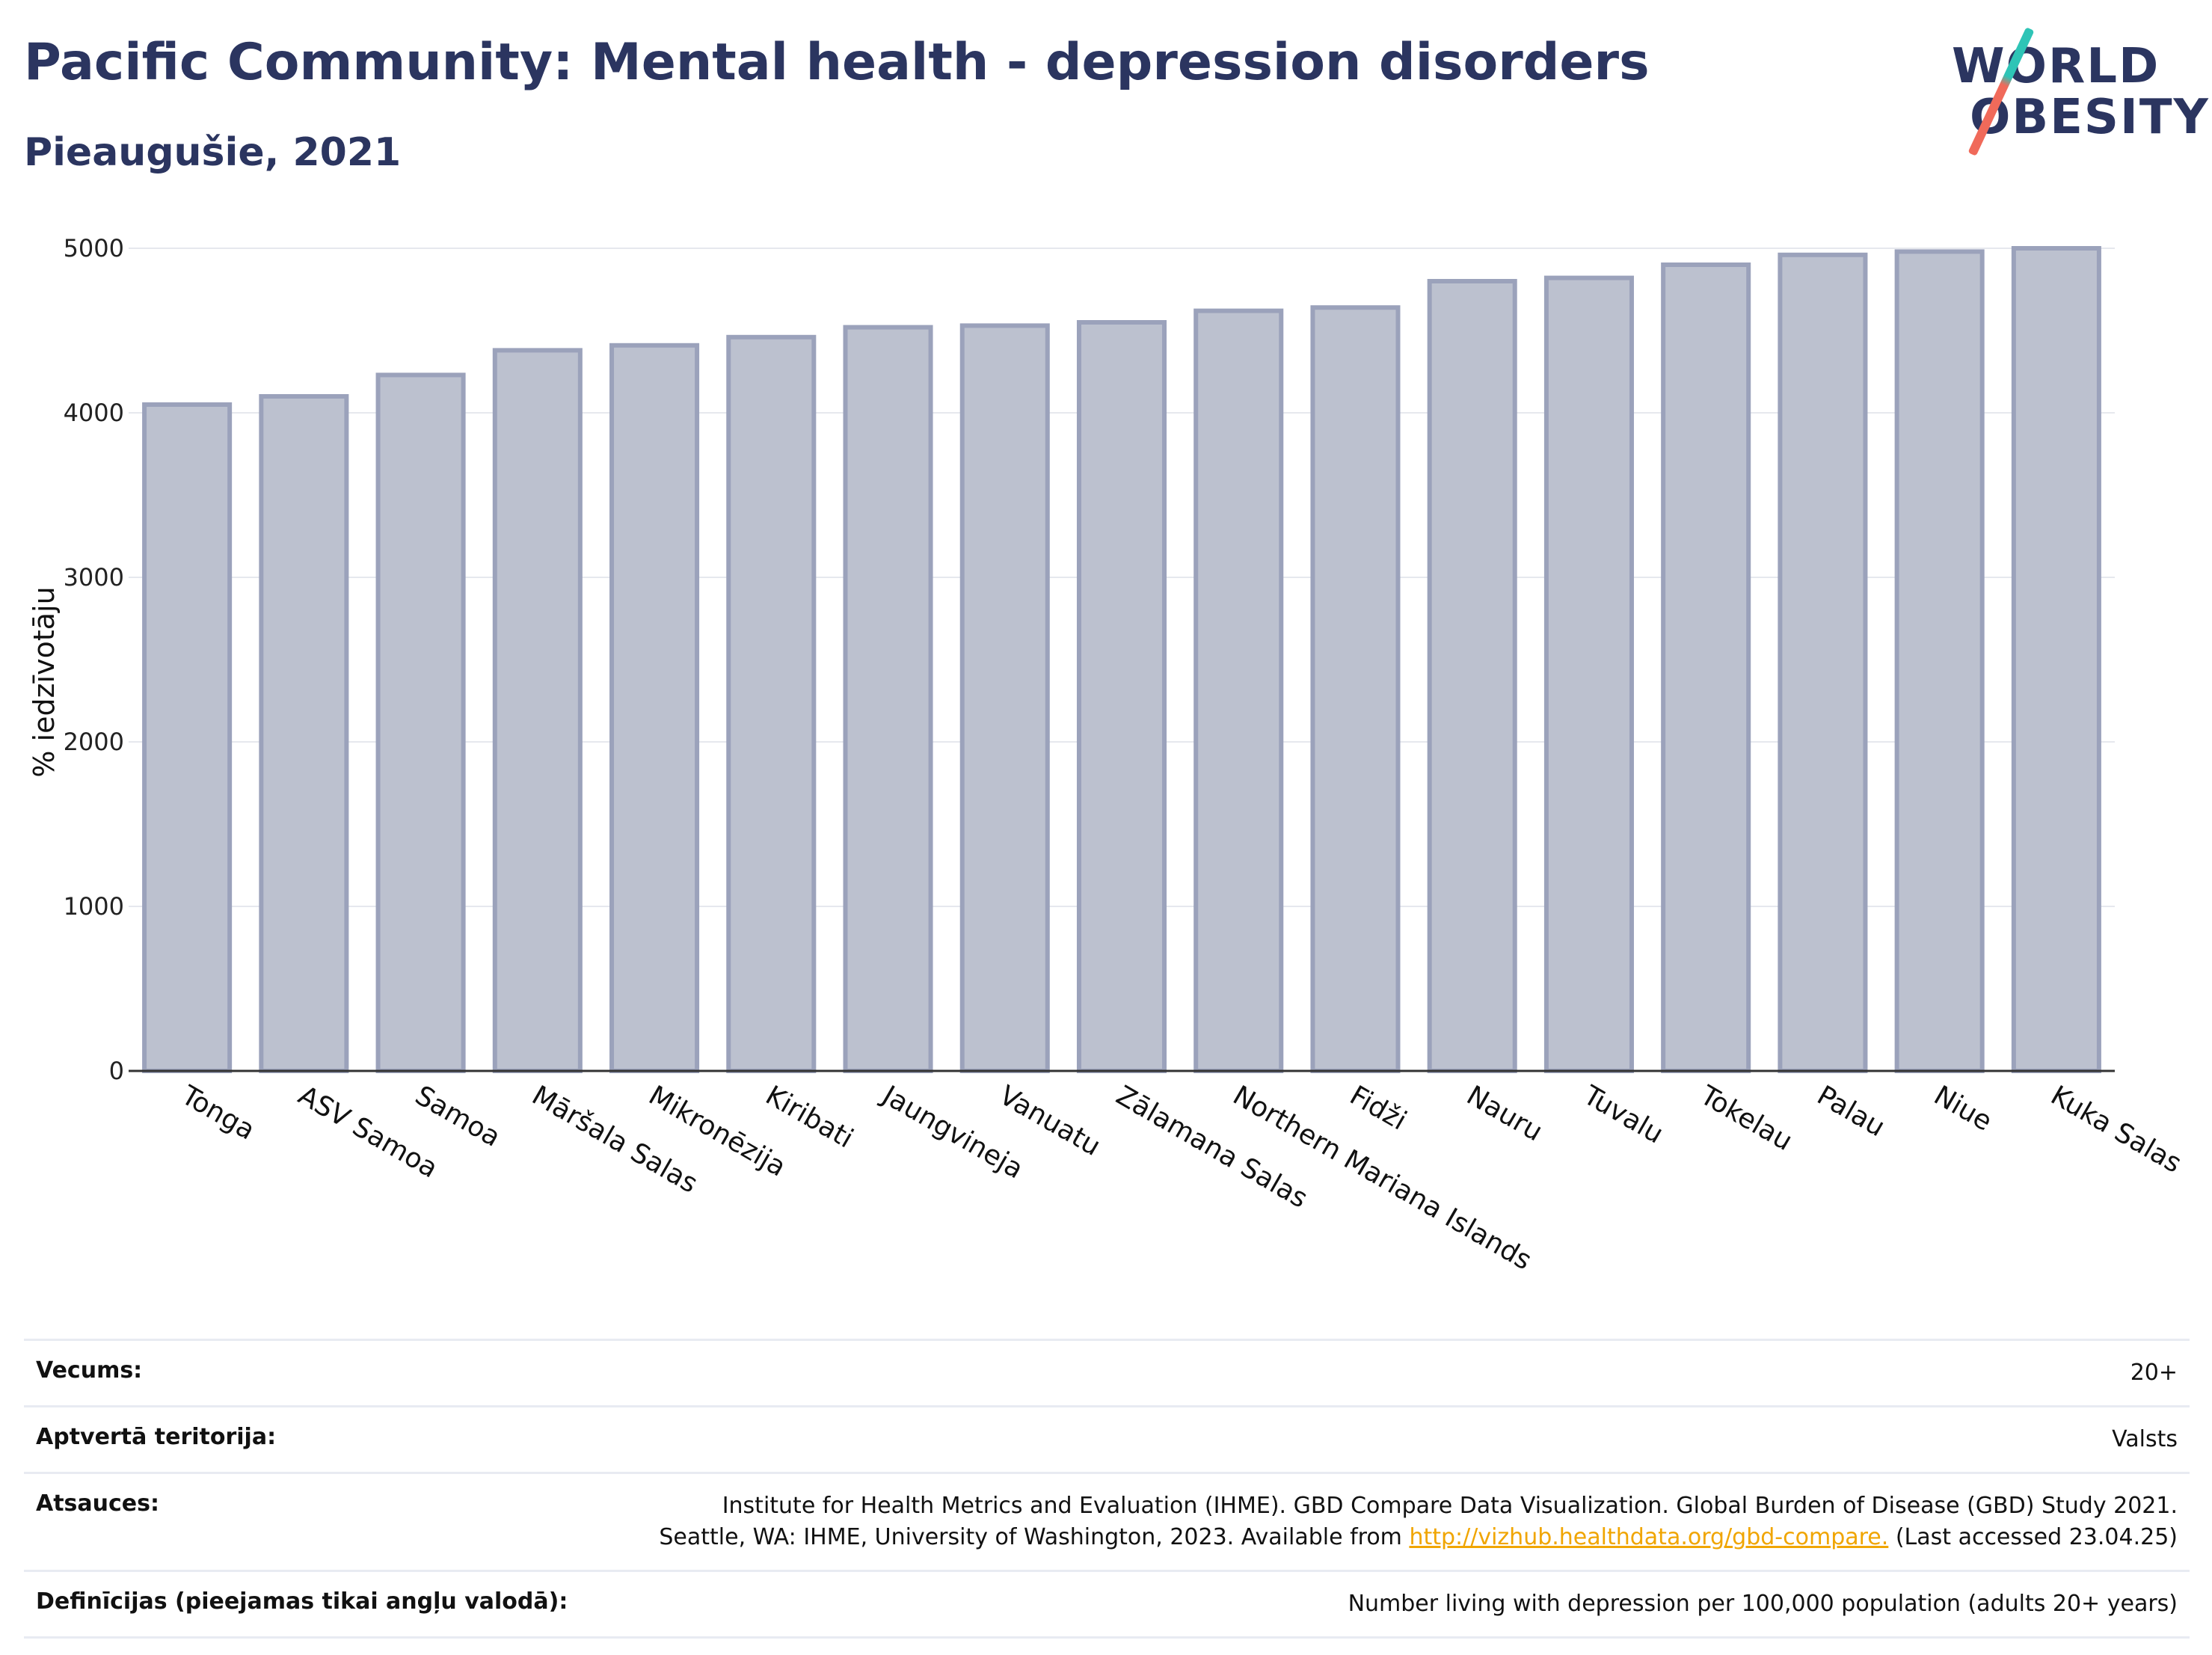  Describe the element at coordinates (97, 1503) in the screenshot. I see `sources-label: Atsauces:` at that location.